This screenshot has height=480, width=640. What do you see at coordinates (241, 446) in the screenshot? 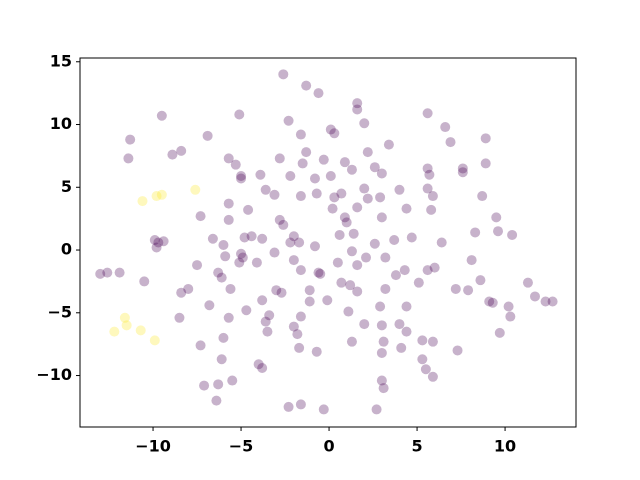
I see `x-tick-label: −5` at bounding box center [241, 446].